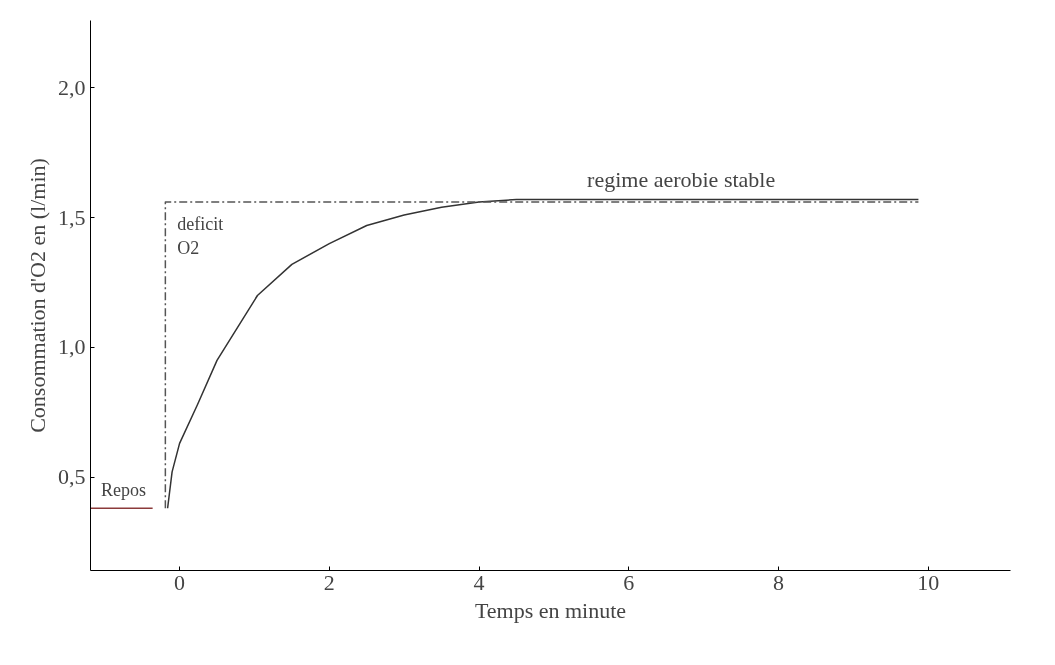 This screenshot has height=665, width=1055. I want to click on annotation: Repos, so click(123, 490).